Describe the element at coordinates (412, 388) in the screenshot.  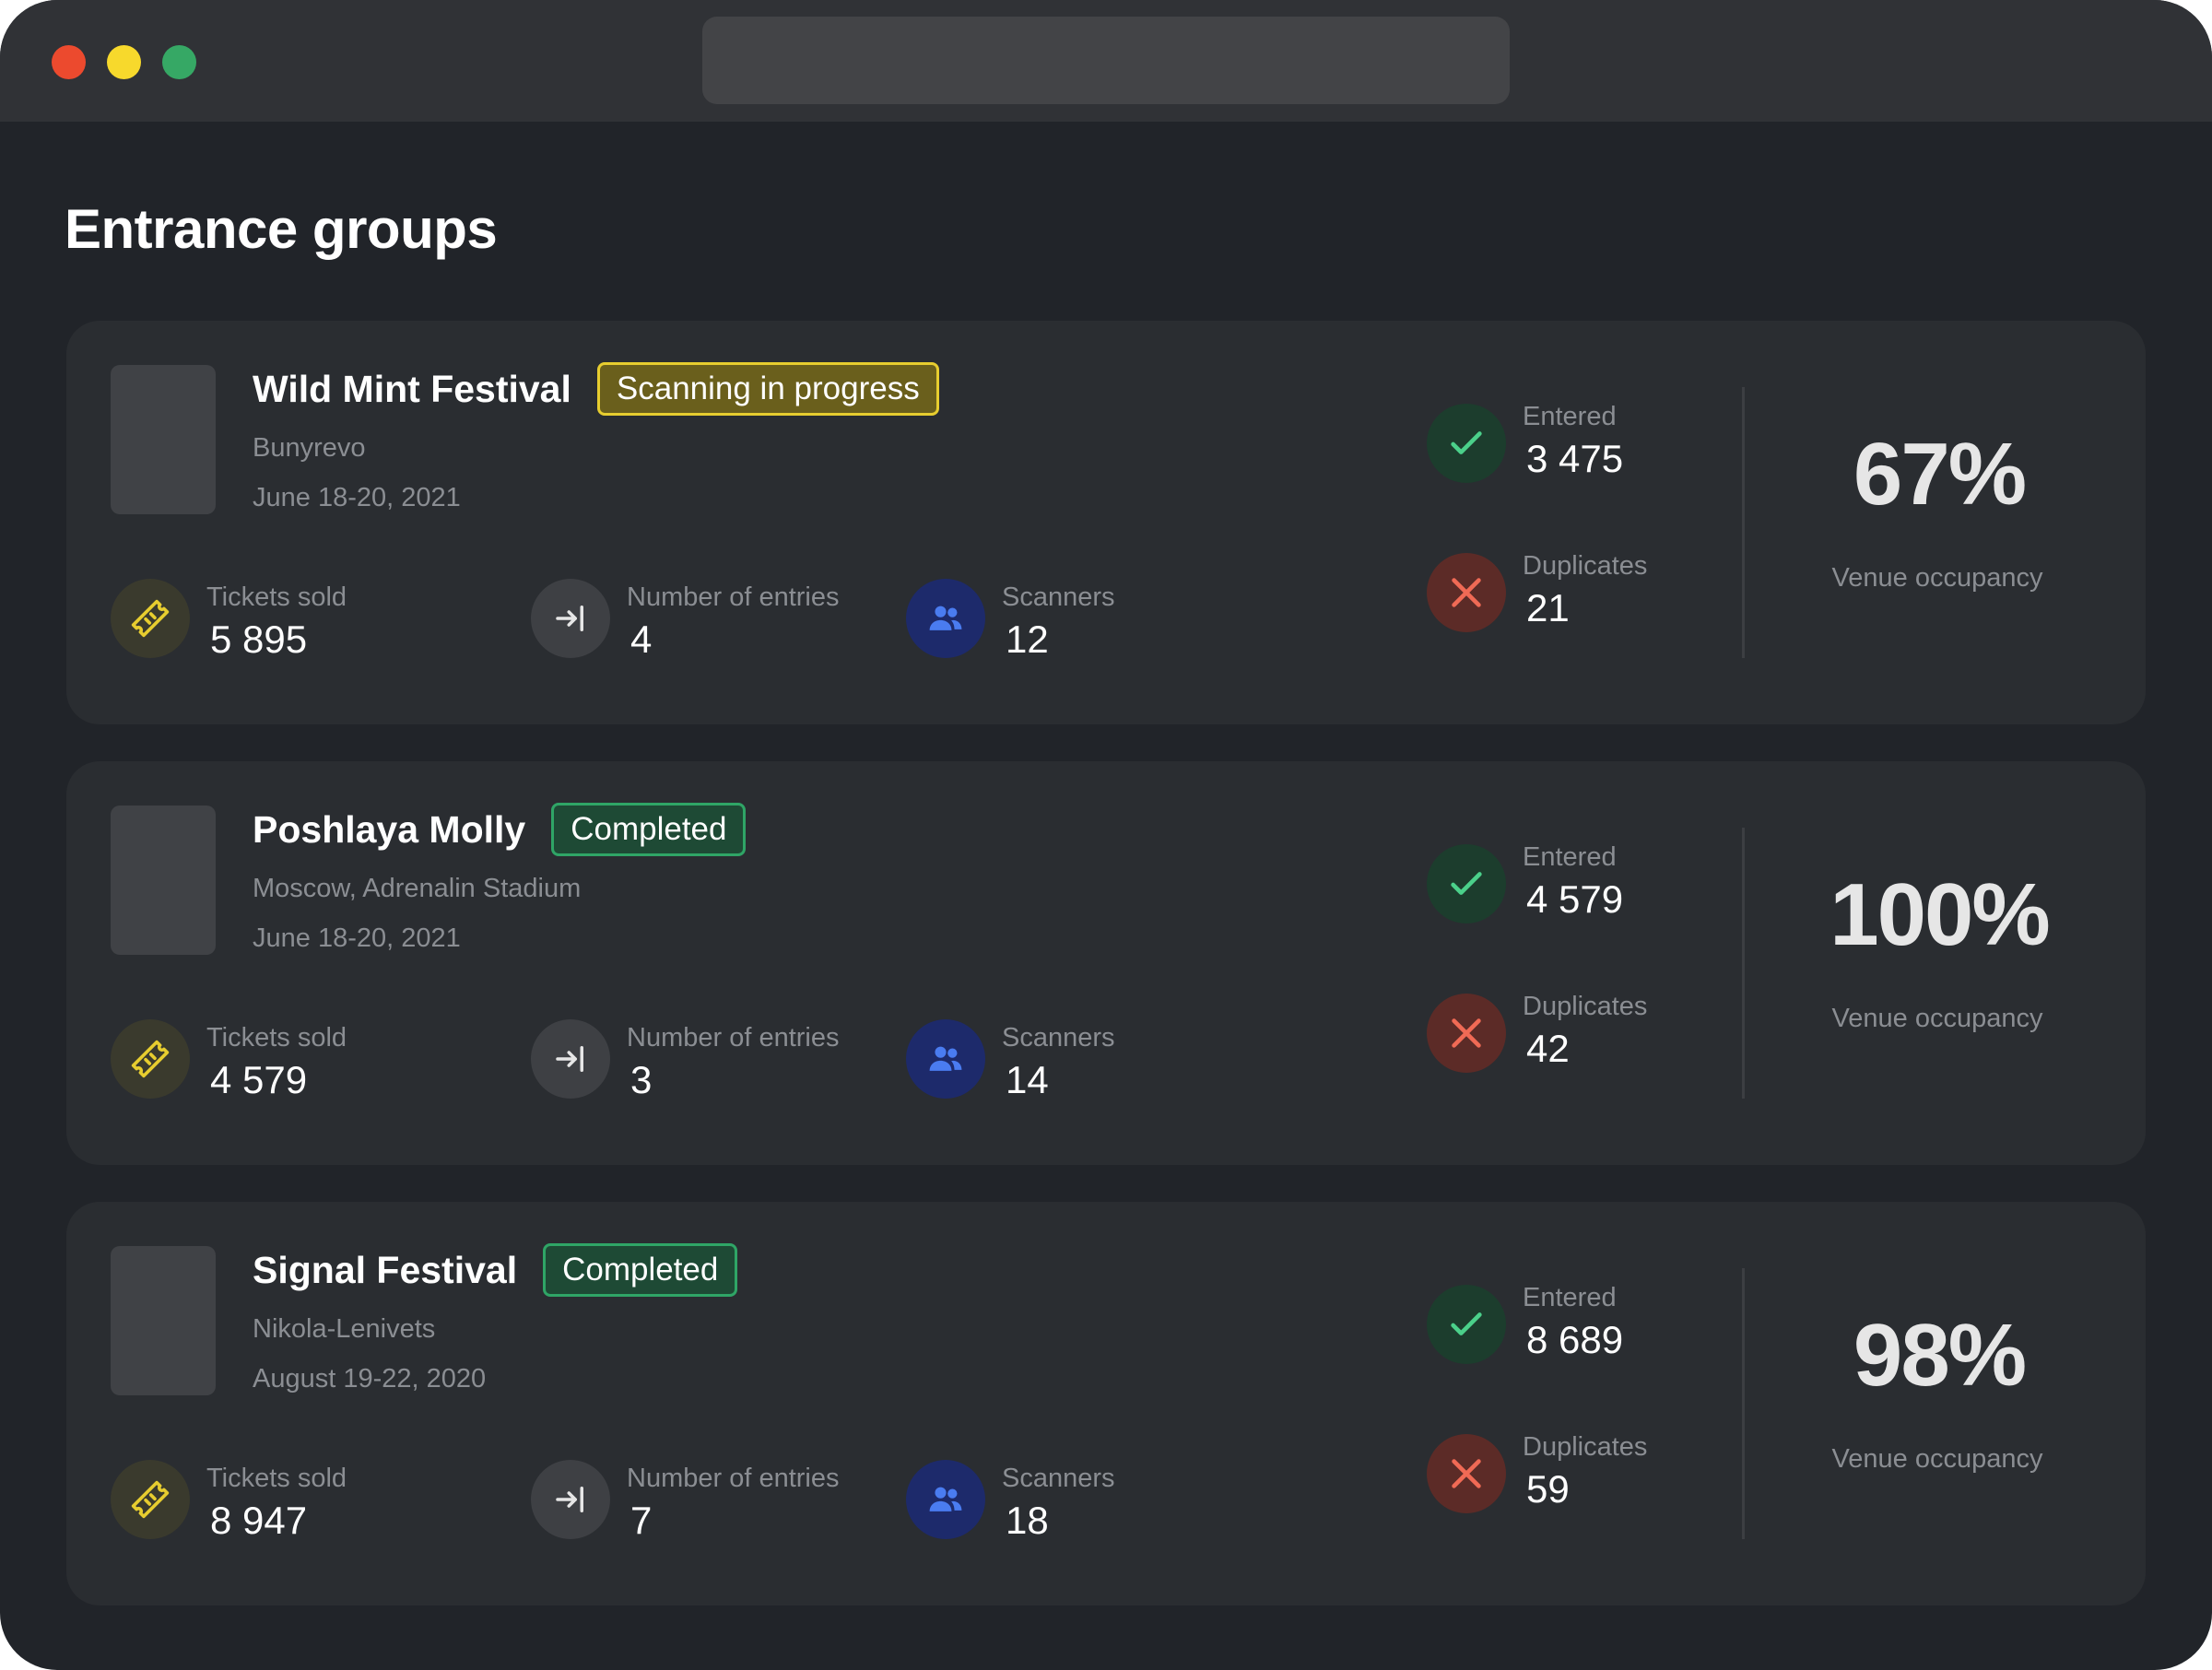
I see `event-name: Wild Mint Festival` at that location.